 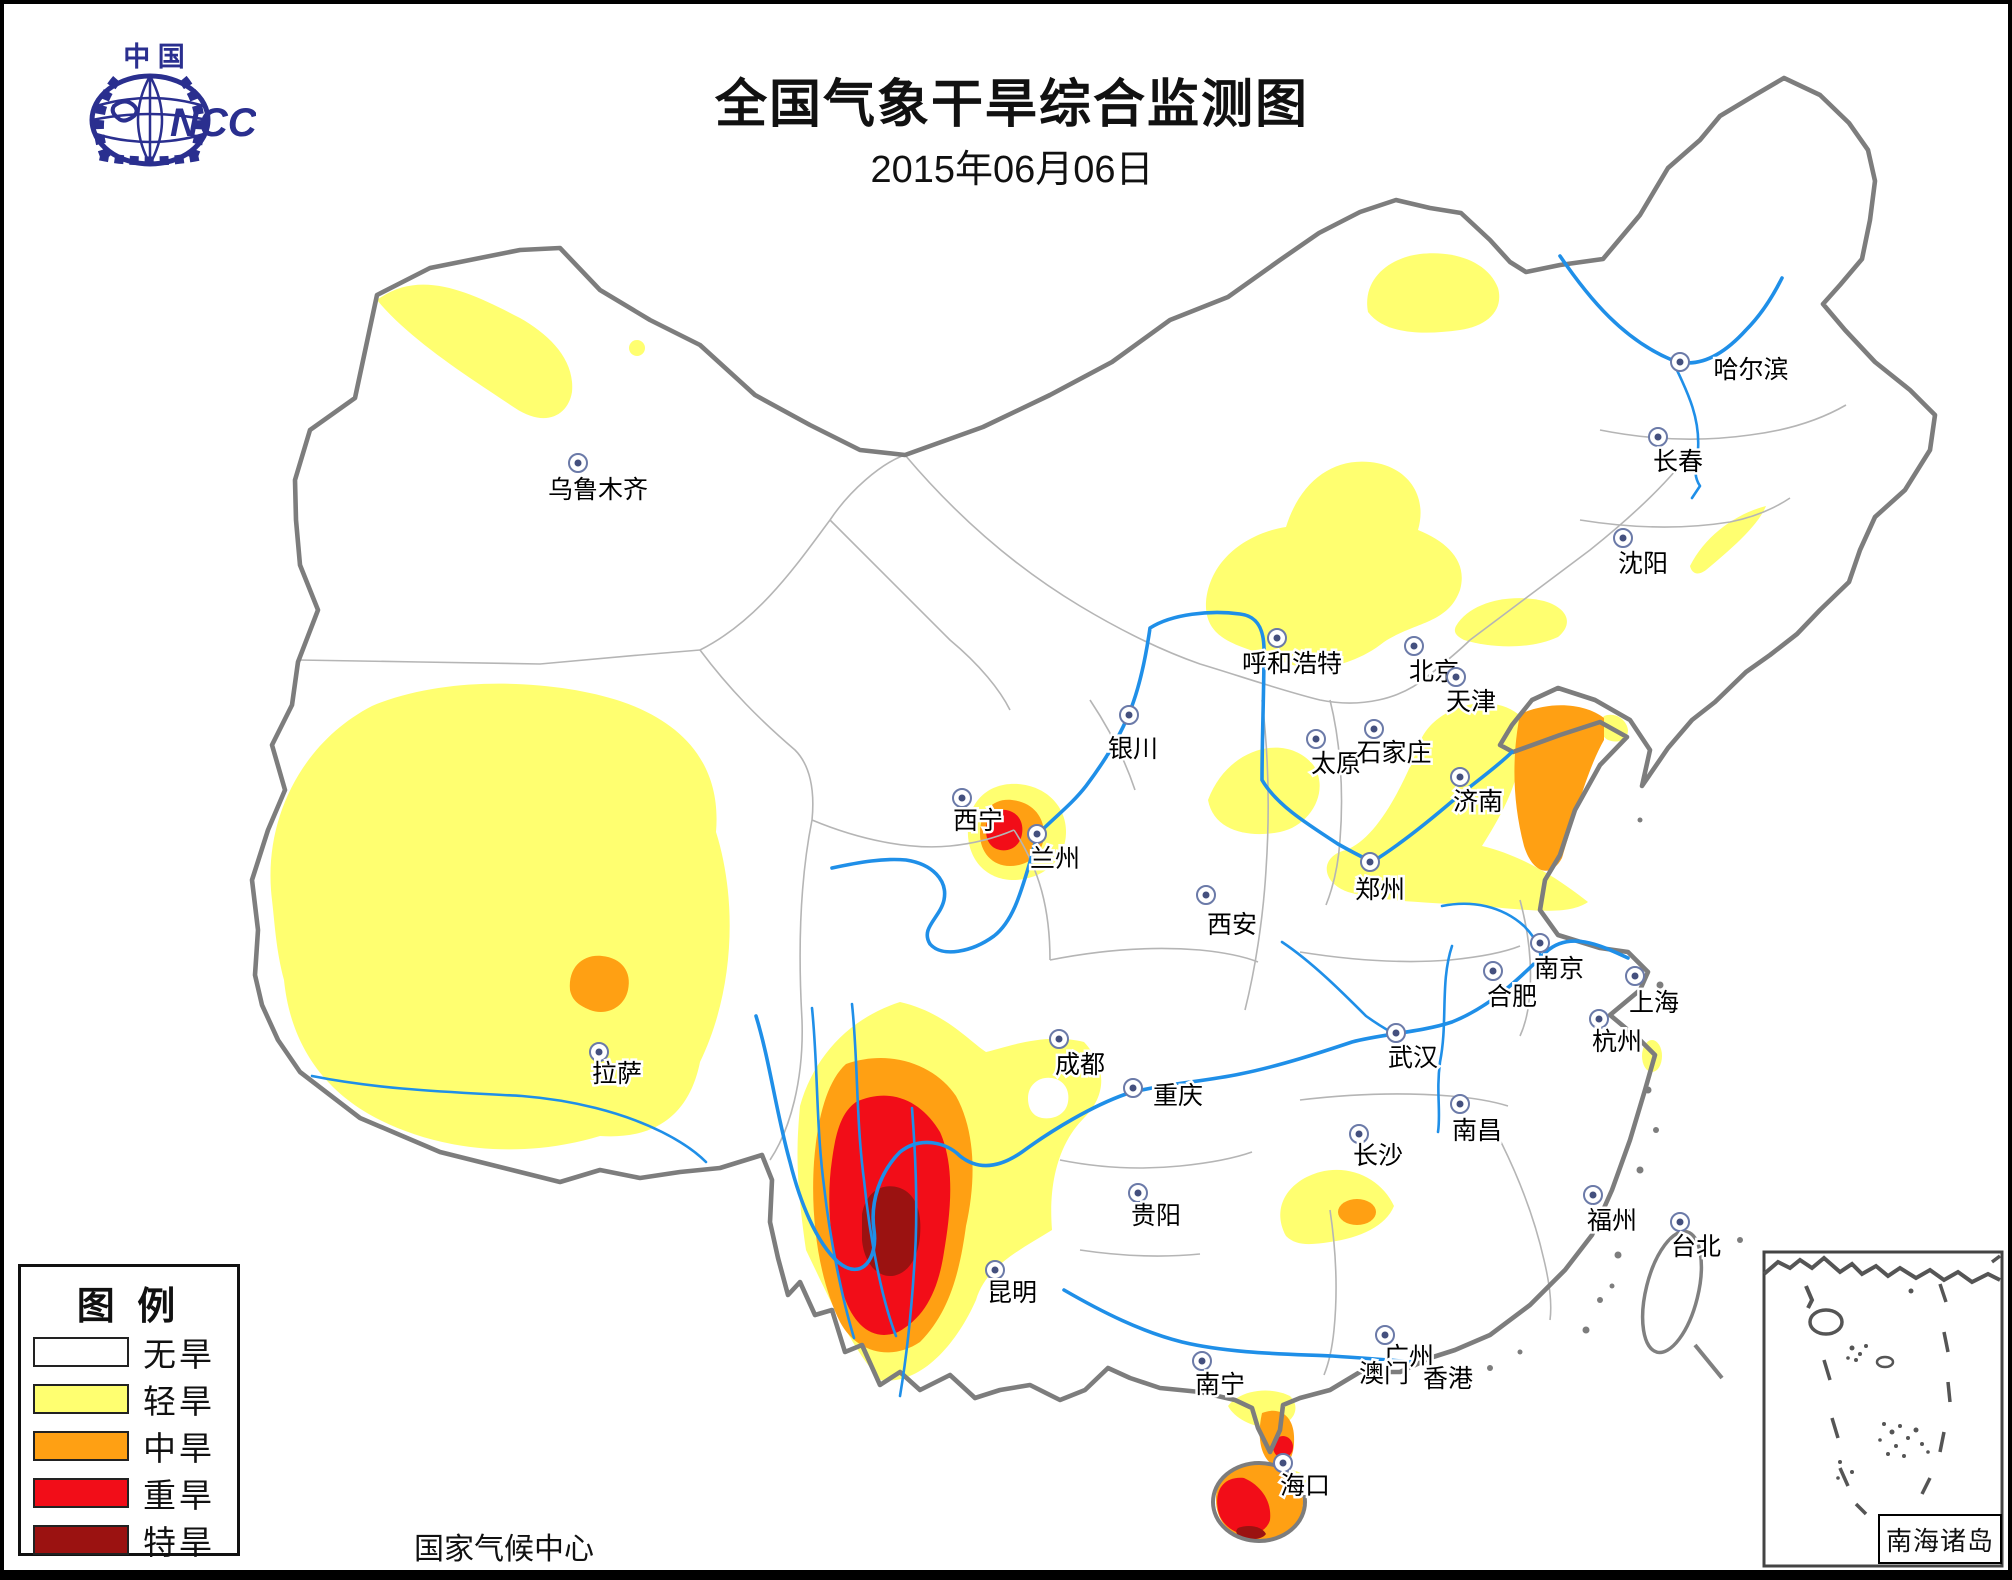 I want to click on city-label: 银川, so click(x=1133, y=749).